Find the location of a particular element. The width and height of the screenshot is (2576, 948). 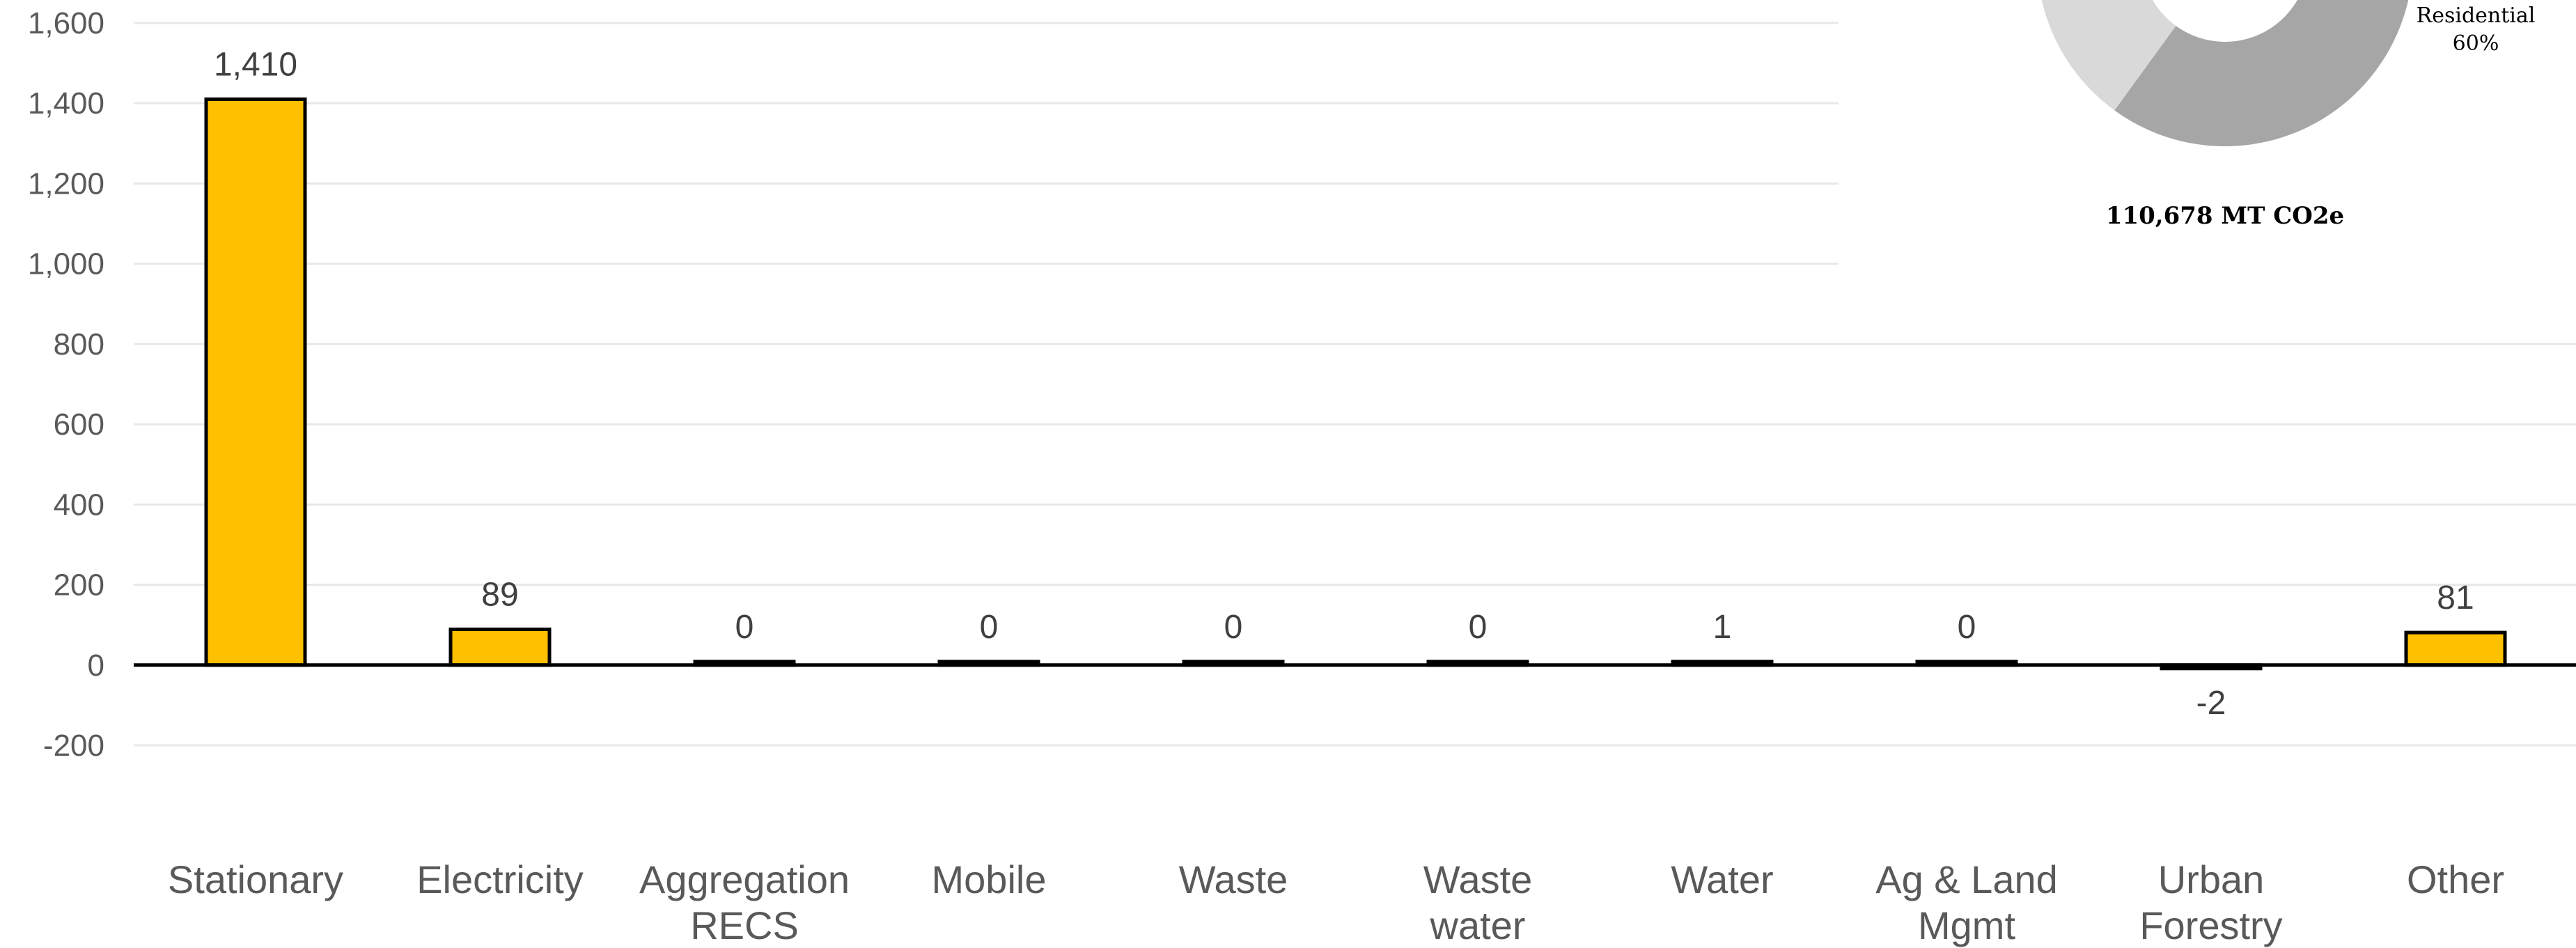

donut-slice-label-name: Residential is located at coordinates (2477, 15).